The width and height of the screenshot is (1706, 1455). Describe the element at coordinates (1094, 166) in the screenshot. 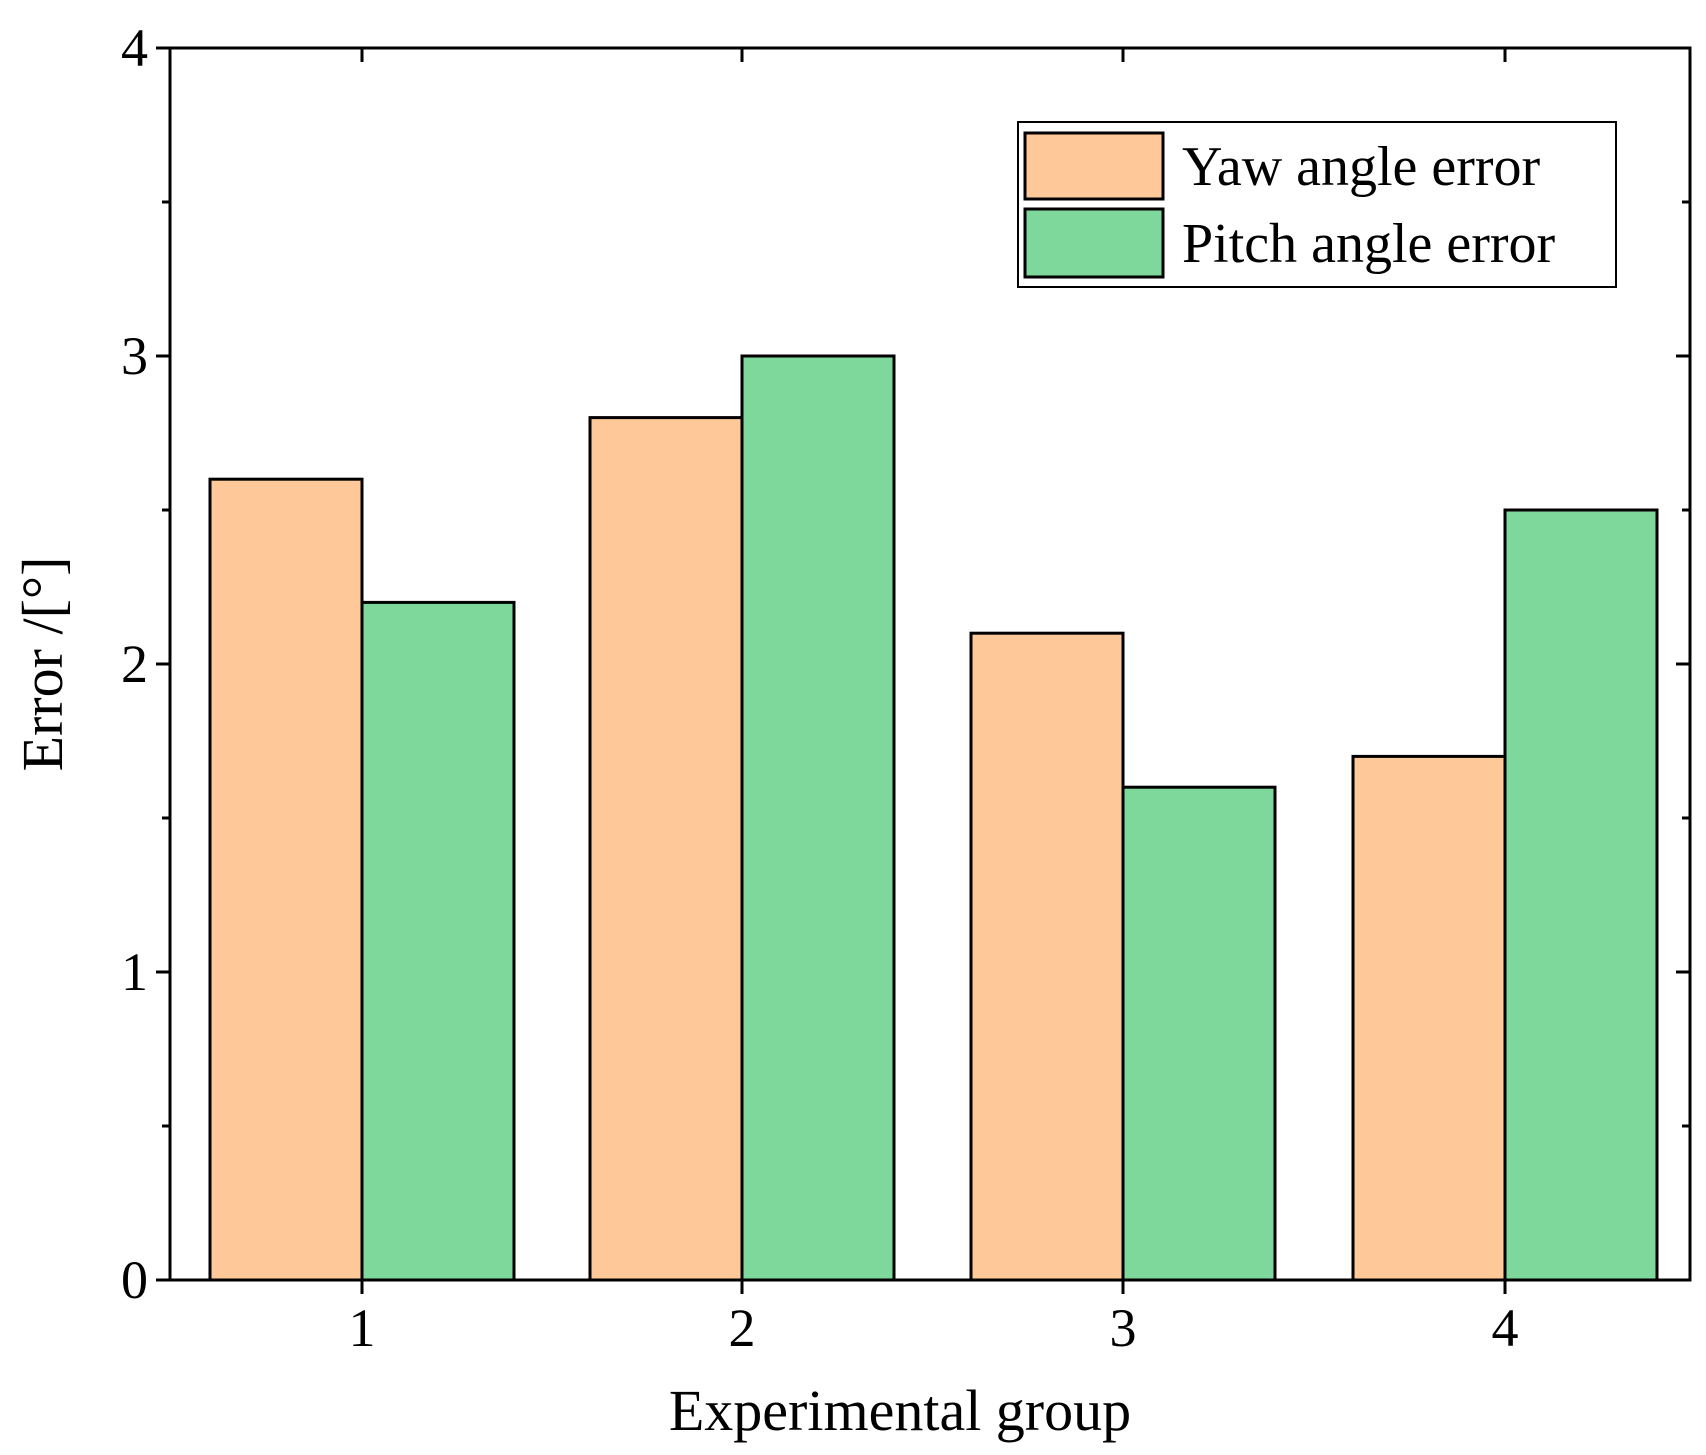

I see `legend-swatch-yaw` at that location.